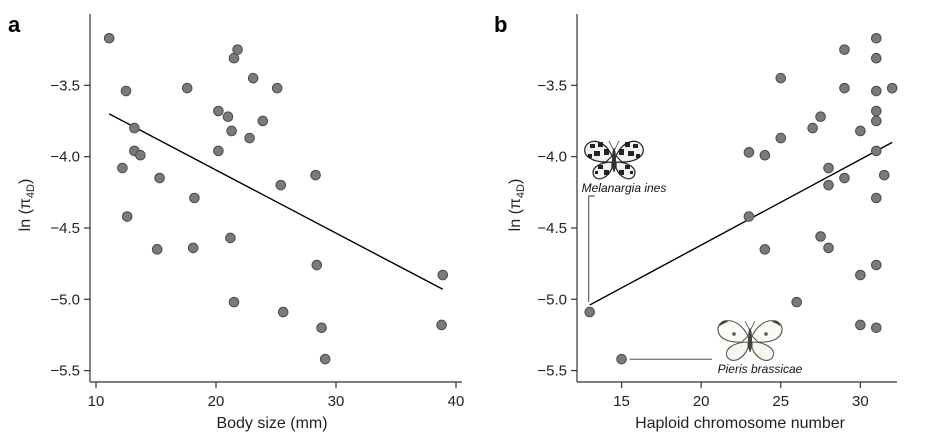 The image size is (925, 432). Describe the element at coordinates (65, 299) in the screenshot. I see `panel-a-y-tick-label: −5.0` at that location.